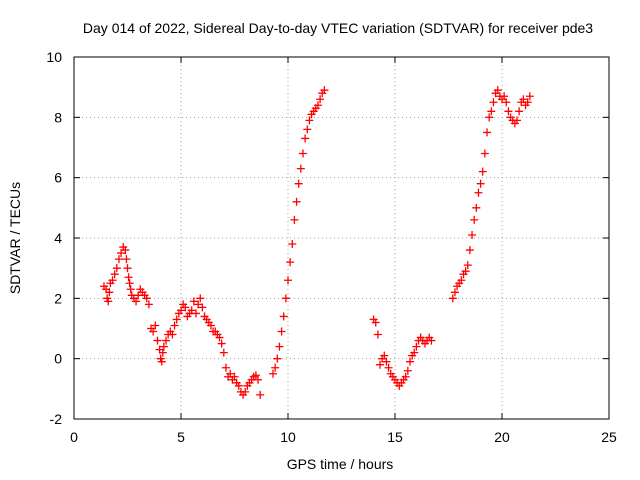 This screenshot has width=640, height=480. What do you see at coordinates (502, 437) in the screenshot?
I see `x-tick-label: 20` at bounding box center [502, 437].